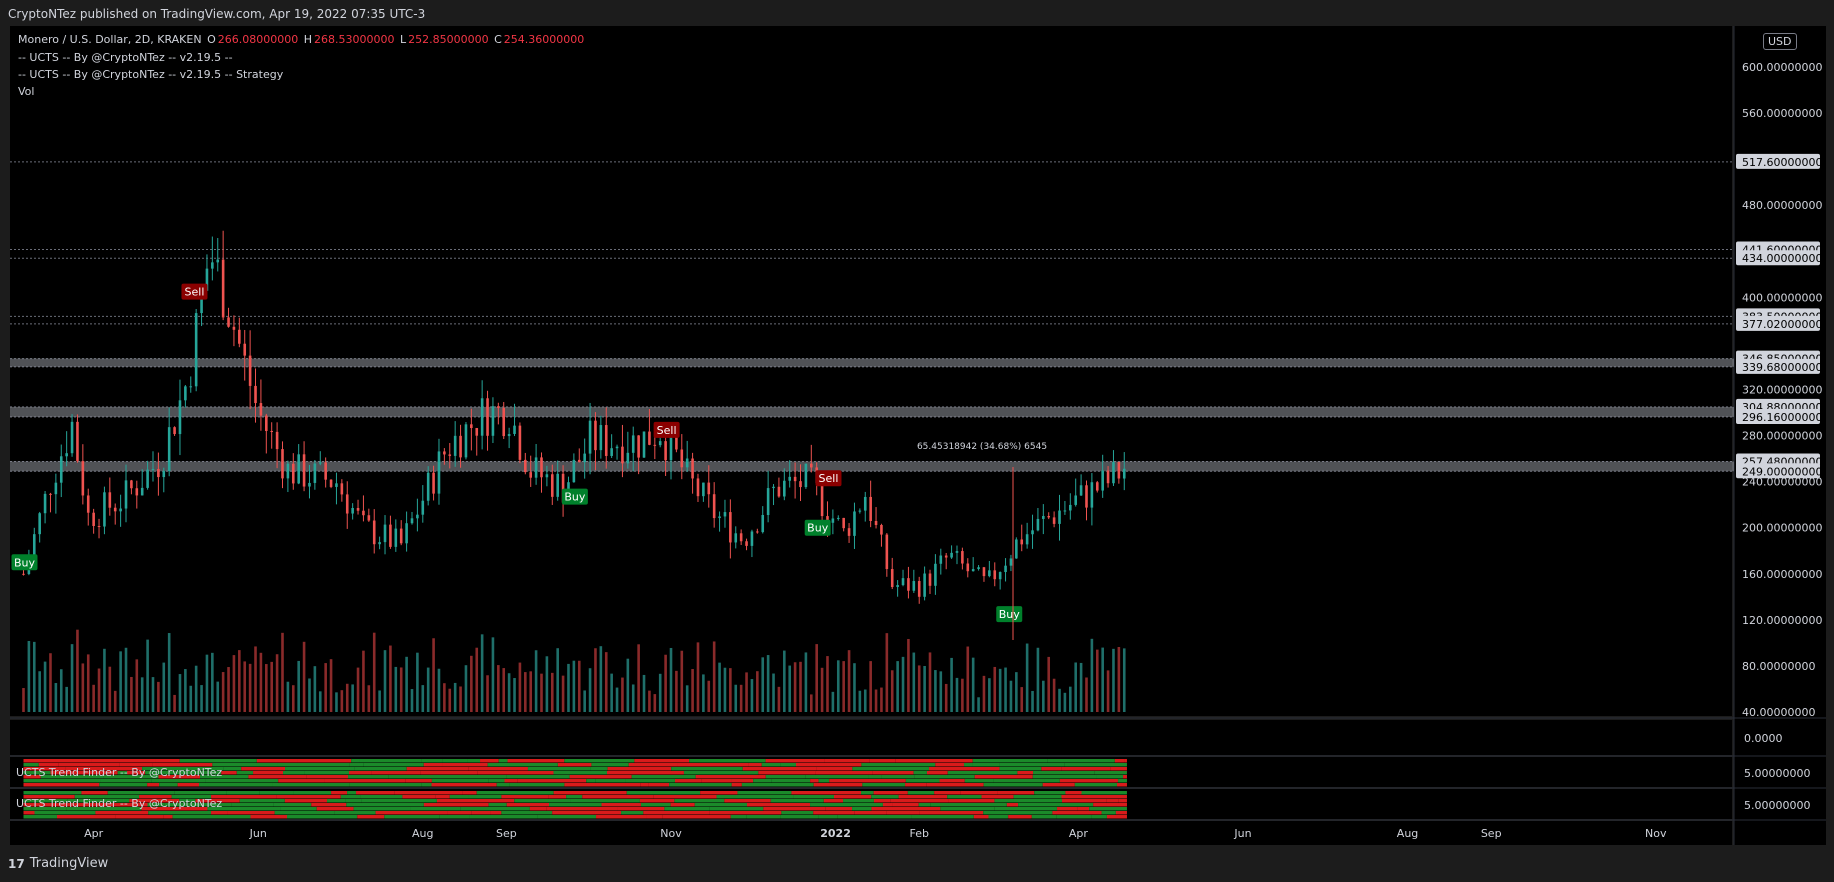 Image resolution: width=1834 pixels, height=882 pixels. Describe the element at coordinates (1782, 417) in the screenshot. I see `level-label-text: 296.16000000` at that location.